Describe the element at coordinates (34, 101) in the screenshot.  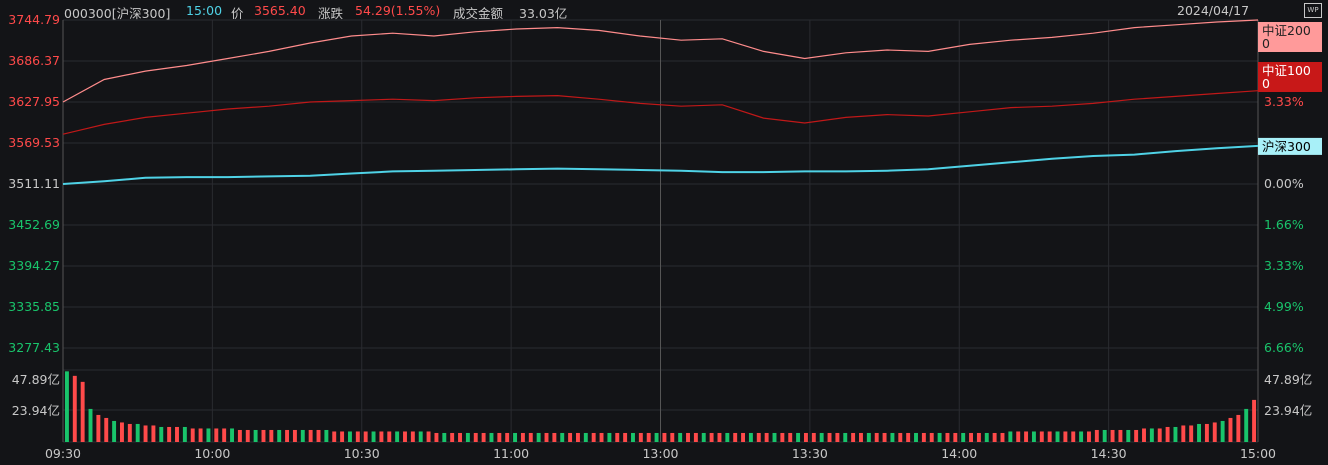
I see `y-tick-label: 3627.95` at that location.